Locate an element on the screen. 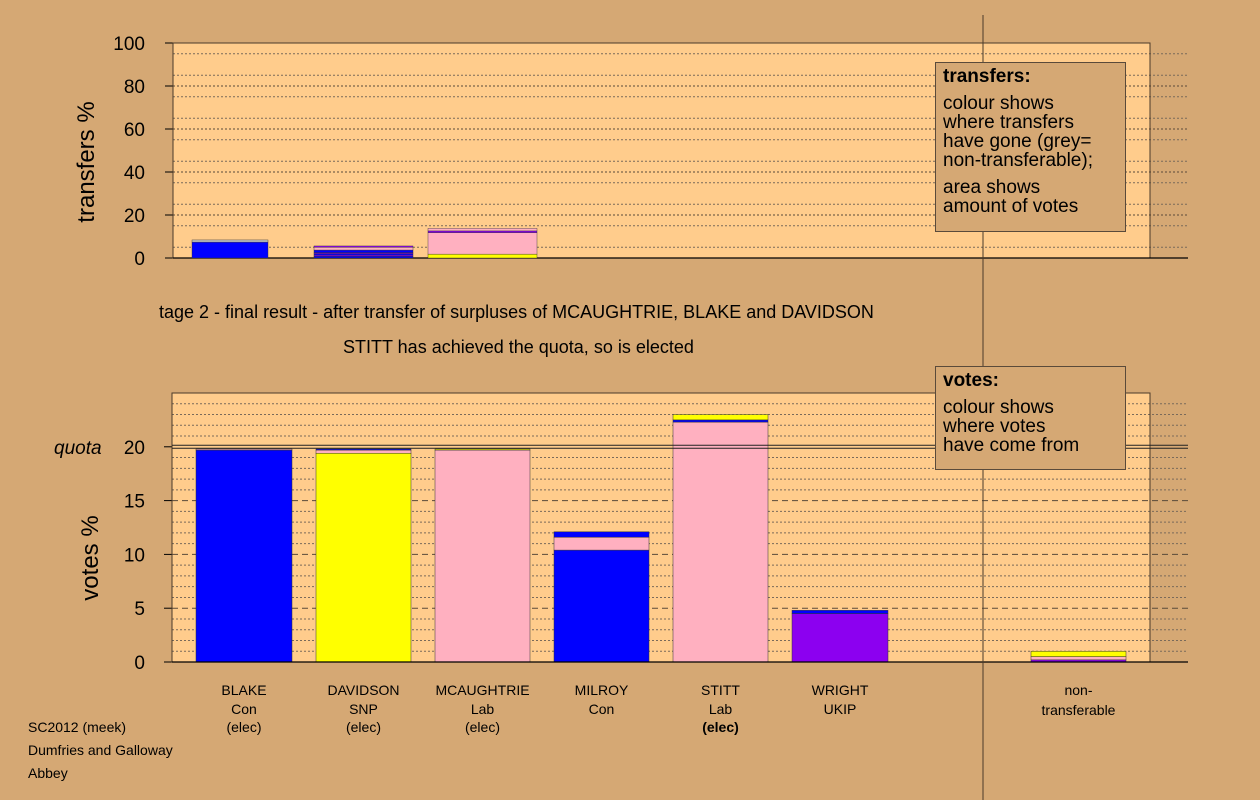 This screenshot has width=1260, height=800. transfers-legend-line: non-transferable); is located at coordinates (1018, 160).